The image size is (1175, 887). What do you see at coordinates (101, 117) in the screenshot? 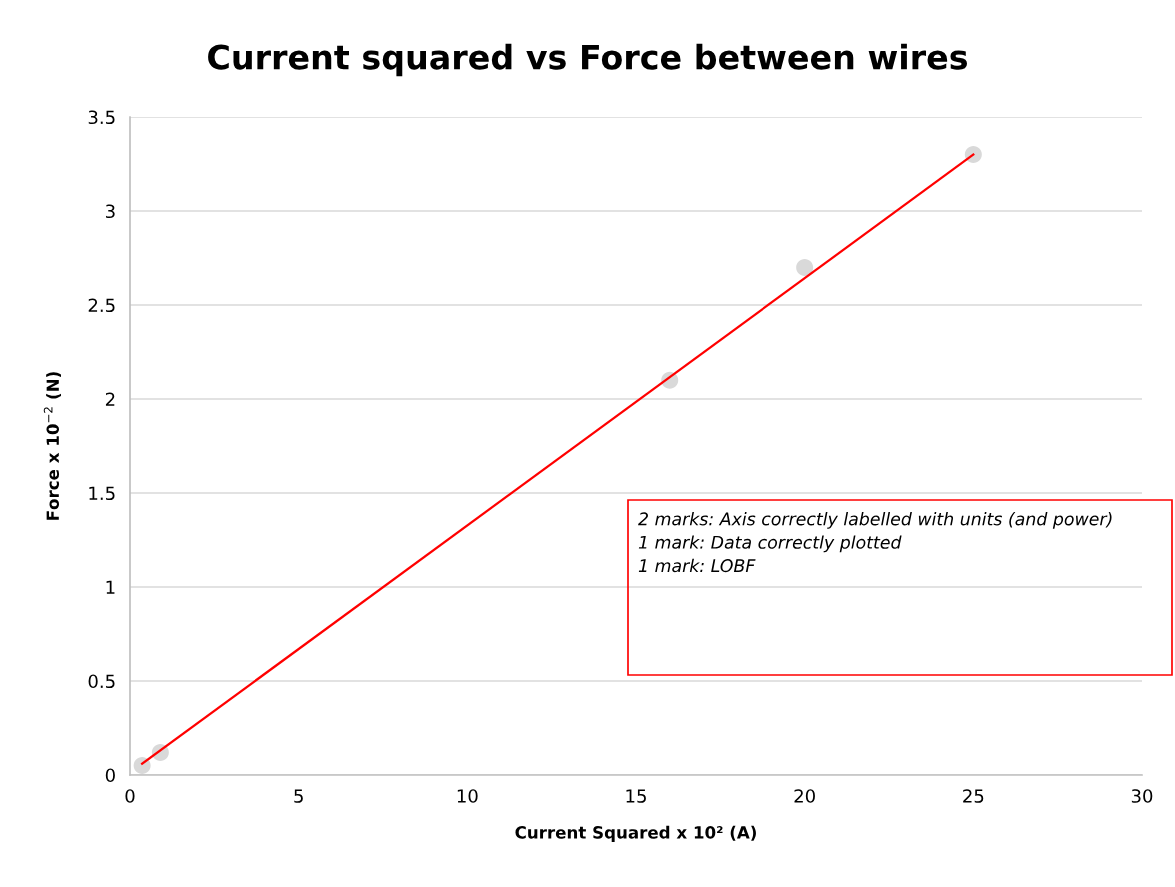
I see `y-tick-label: 3.5` at bounding box center [101, 117].